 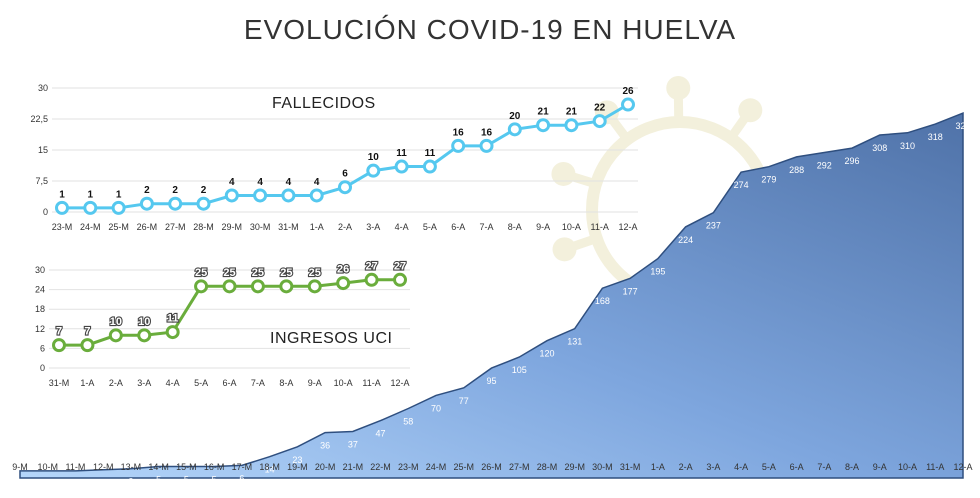 What do you see at coordinates (371, 266) in the screenshot?
I see `uci-data-label: 27` at bounding box center [371, 266].